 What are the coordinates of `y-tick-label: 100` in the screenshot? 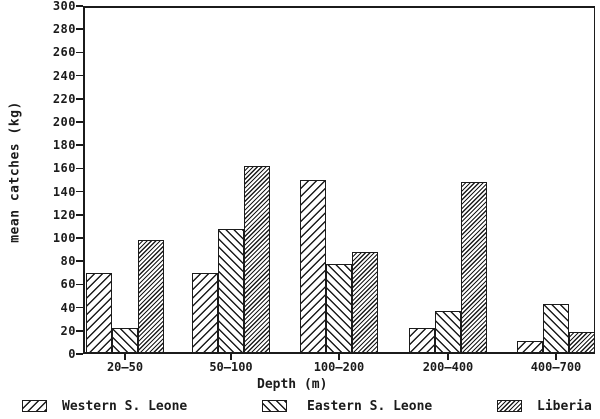 It's located at (64, 238).